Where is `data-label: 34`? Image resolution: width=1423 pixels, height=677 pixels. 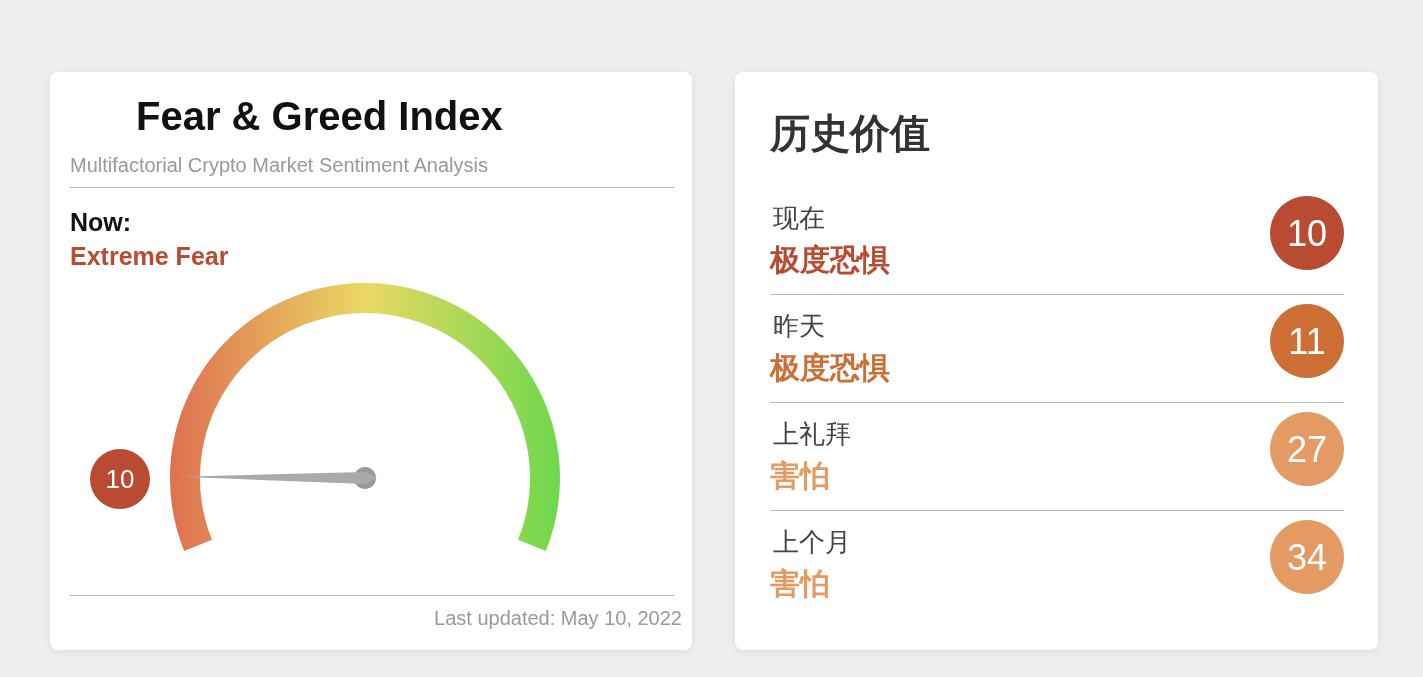
data-label: 34 is located at coordinates (1307, 557).